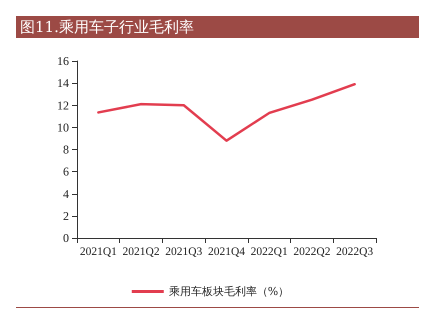  What do you see at coordinates (227, 252) in the screenshot?
I see `x-tick-label: 2021Q4` at bounding box center [227, 252].